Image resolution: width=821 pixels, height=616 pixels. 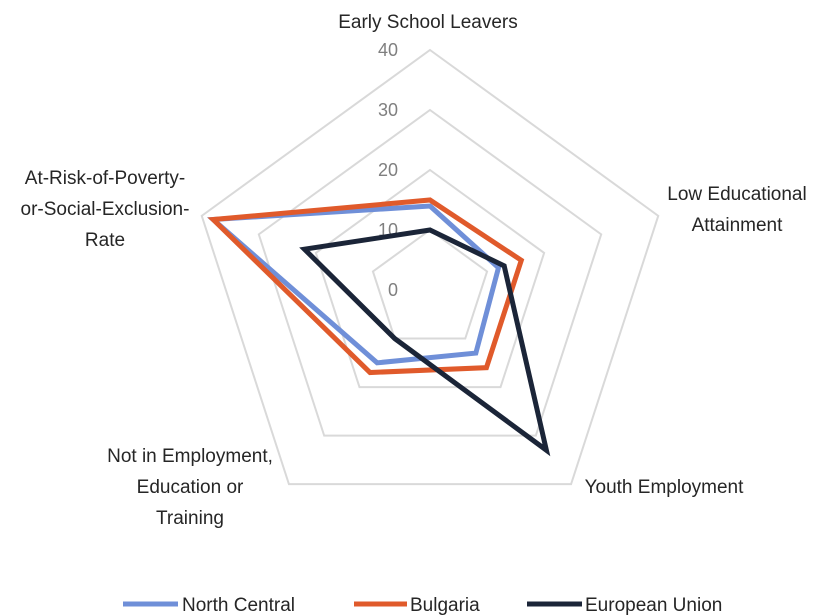 I want to click on legend-label: Bulgaria, so click(x=445, y=605).